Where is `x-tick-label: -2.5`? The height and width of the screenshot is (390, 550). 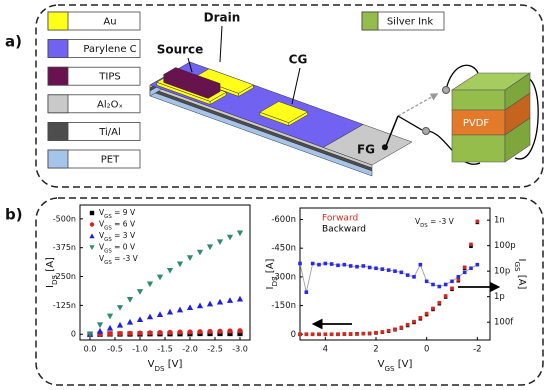
x-tick-label: -2.5 is located at coordinates (215, 349).